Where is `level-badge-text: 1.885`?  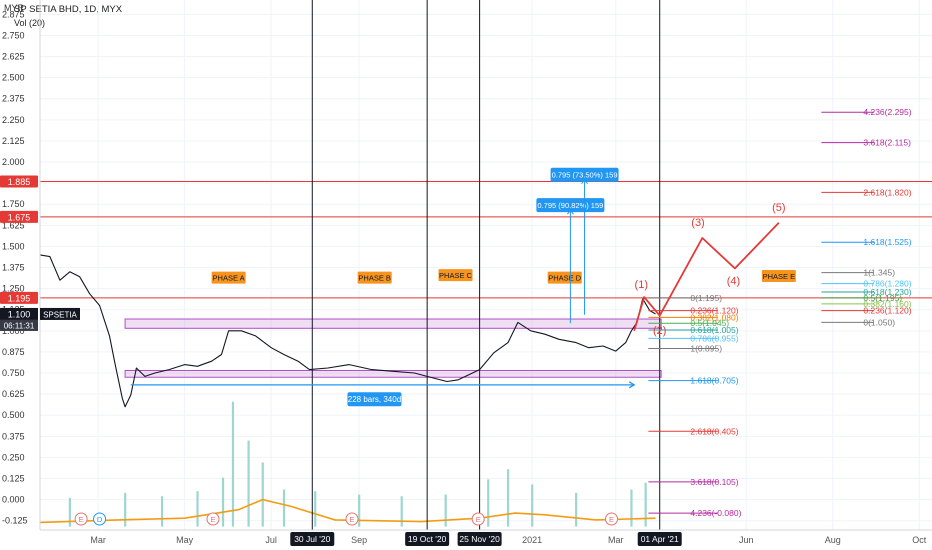 level-badge-text: 1.885 is located at coordinates (19, 182).